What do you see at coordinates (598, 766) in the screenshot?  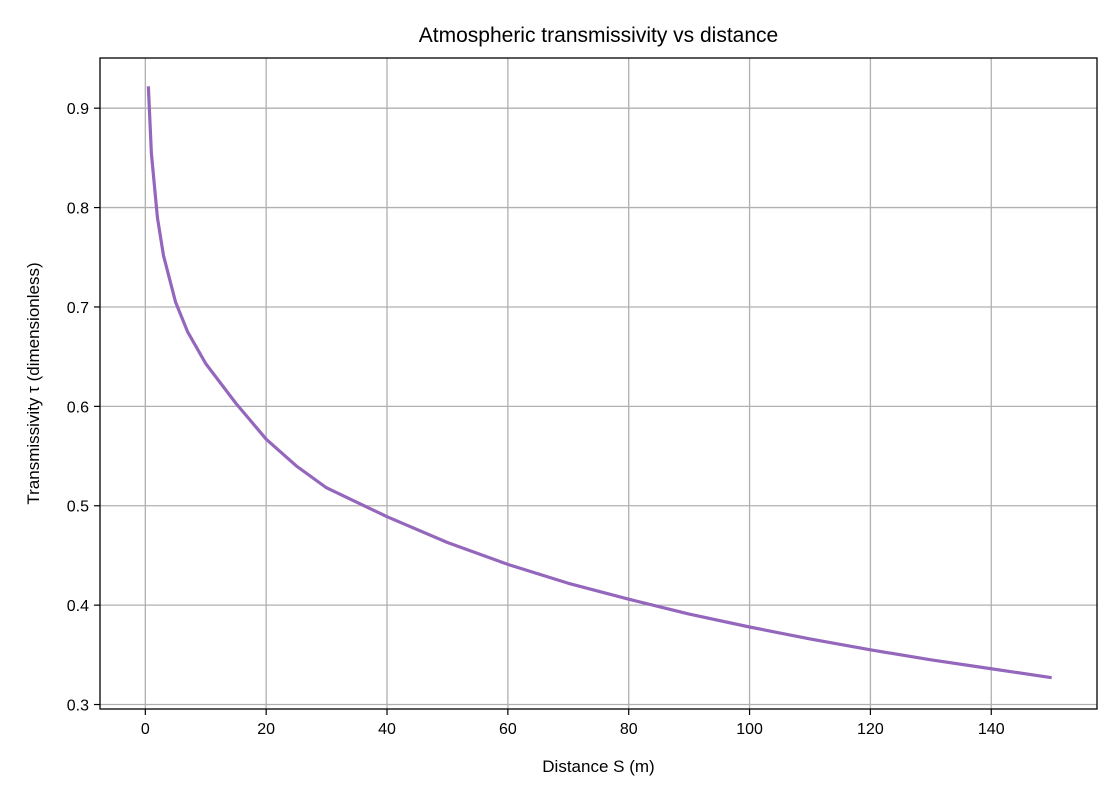 I see `x-axis-label: Distance S (m)` at bounding box center [598, 766].